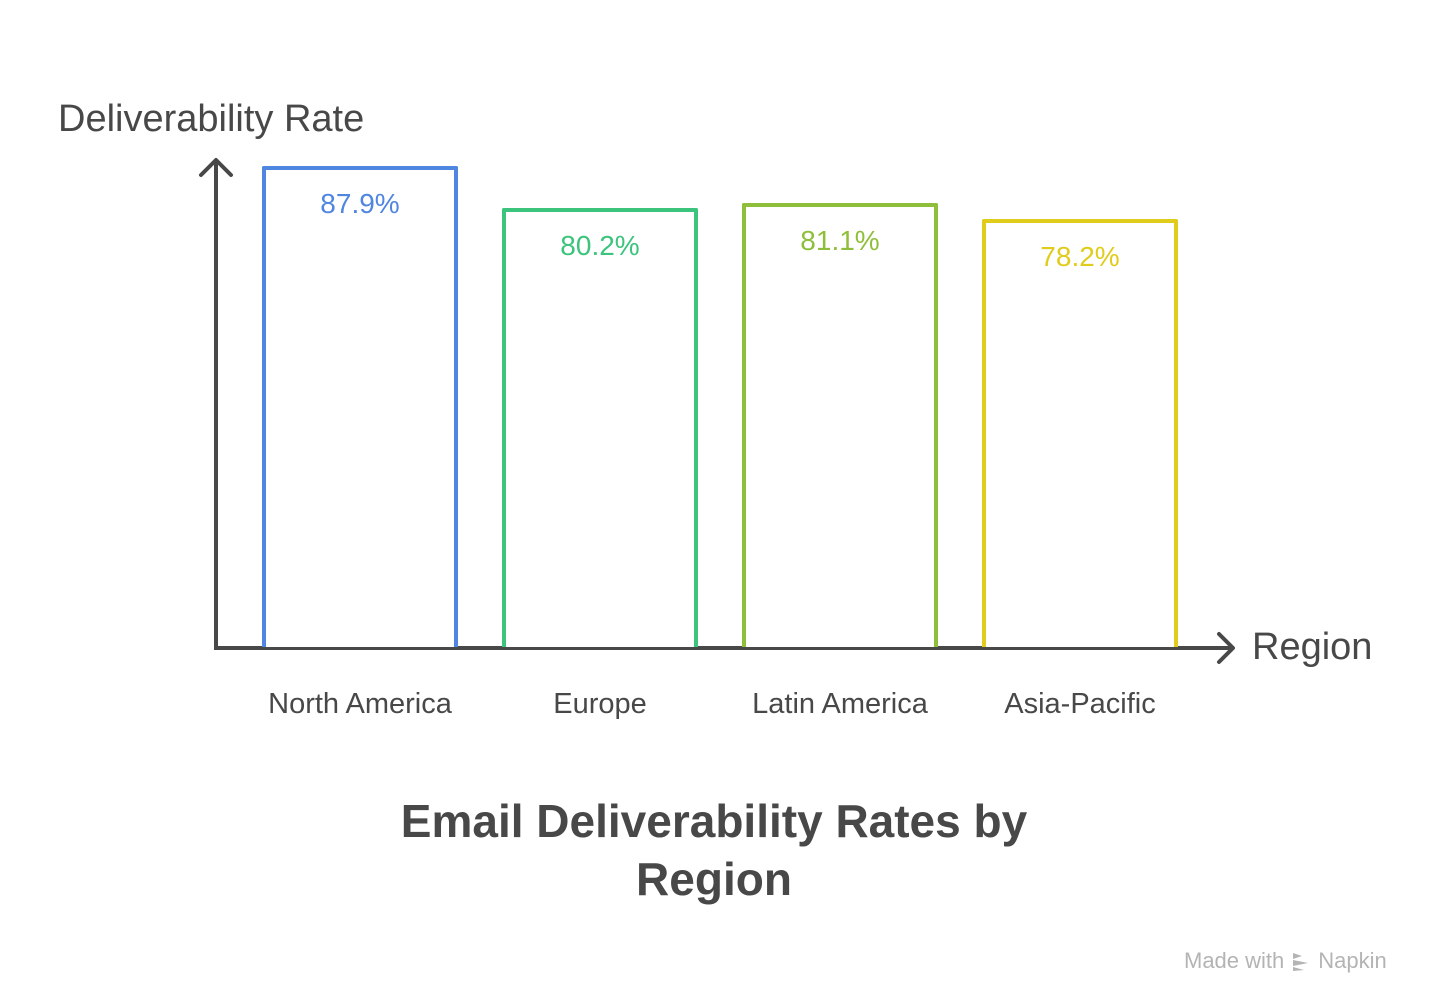  Describe the element at coordinates (360, 203) in the screenshot. I see `bar-value-label: 87.9%` at that location.